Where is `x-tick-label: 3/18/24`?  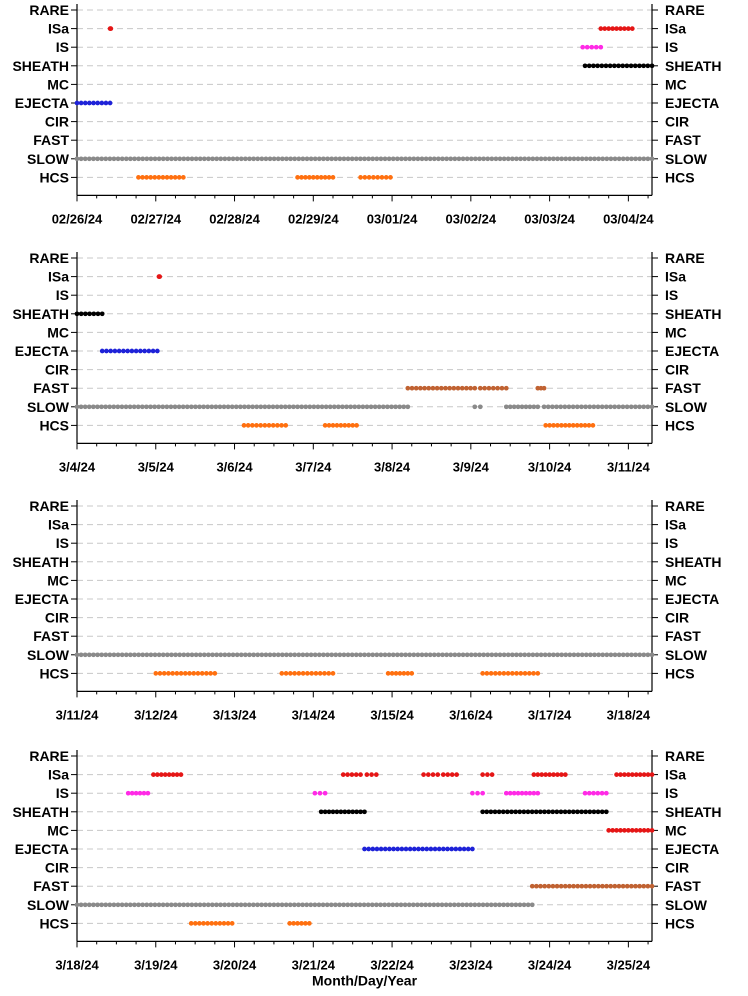
x-tick-label: 3/18/24 is located at coordinates (77, 964).